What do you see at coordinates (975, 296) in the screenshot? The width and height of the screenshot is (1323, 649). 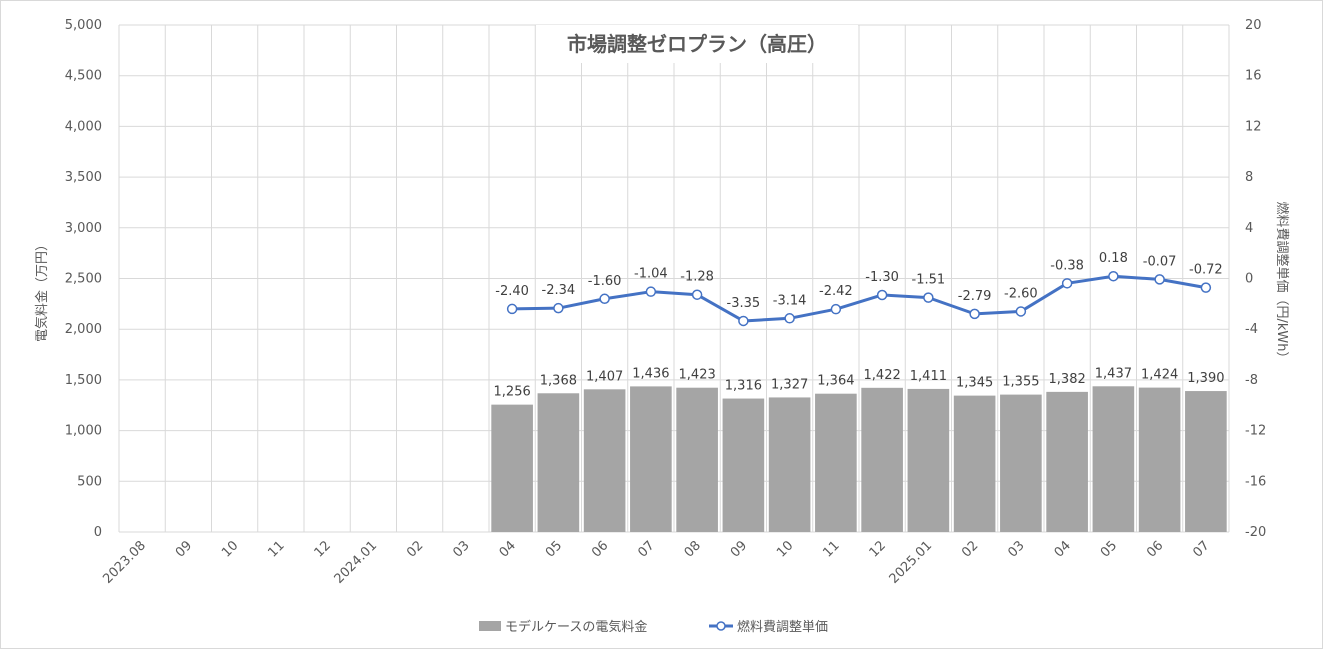 I see `line-data-label: -2.79` at bounding box center [975, 296].